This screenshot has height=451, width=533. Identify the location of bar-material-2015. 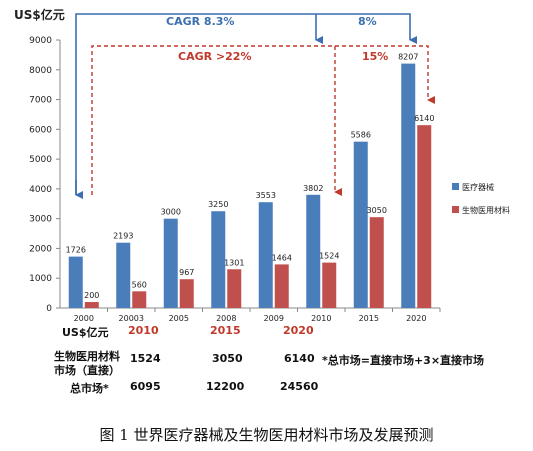
(376, 262).